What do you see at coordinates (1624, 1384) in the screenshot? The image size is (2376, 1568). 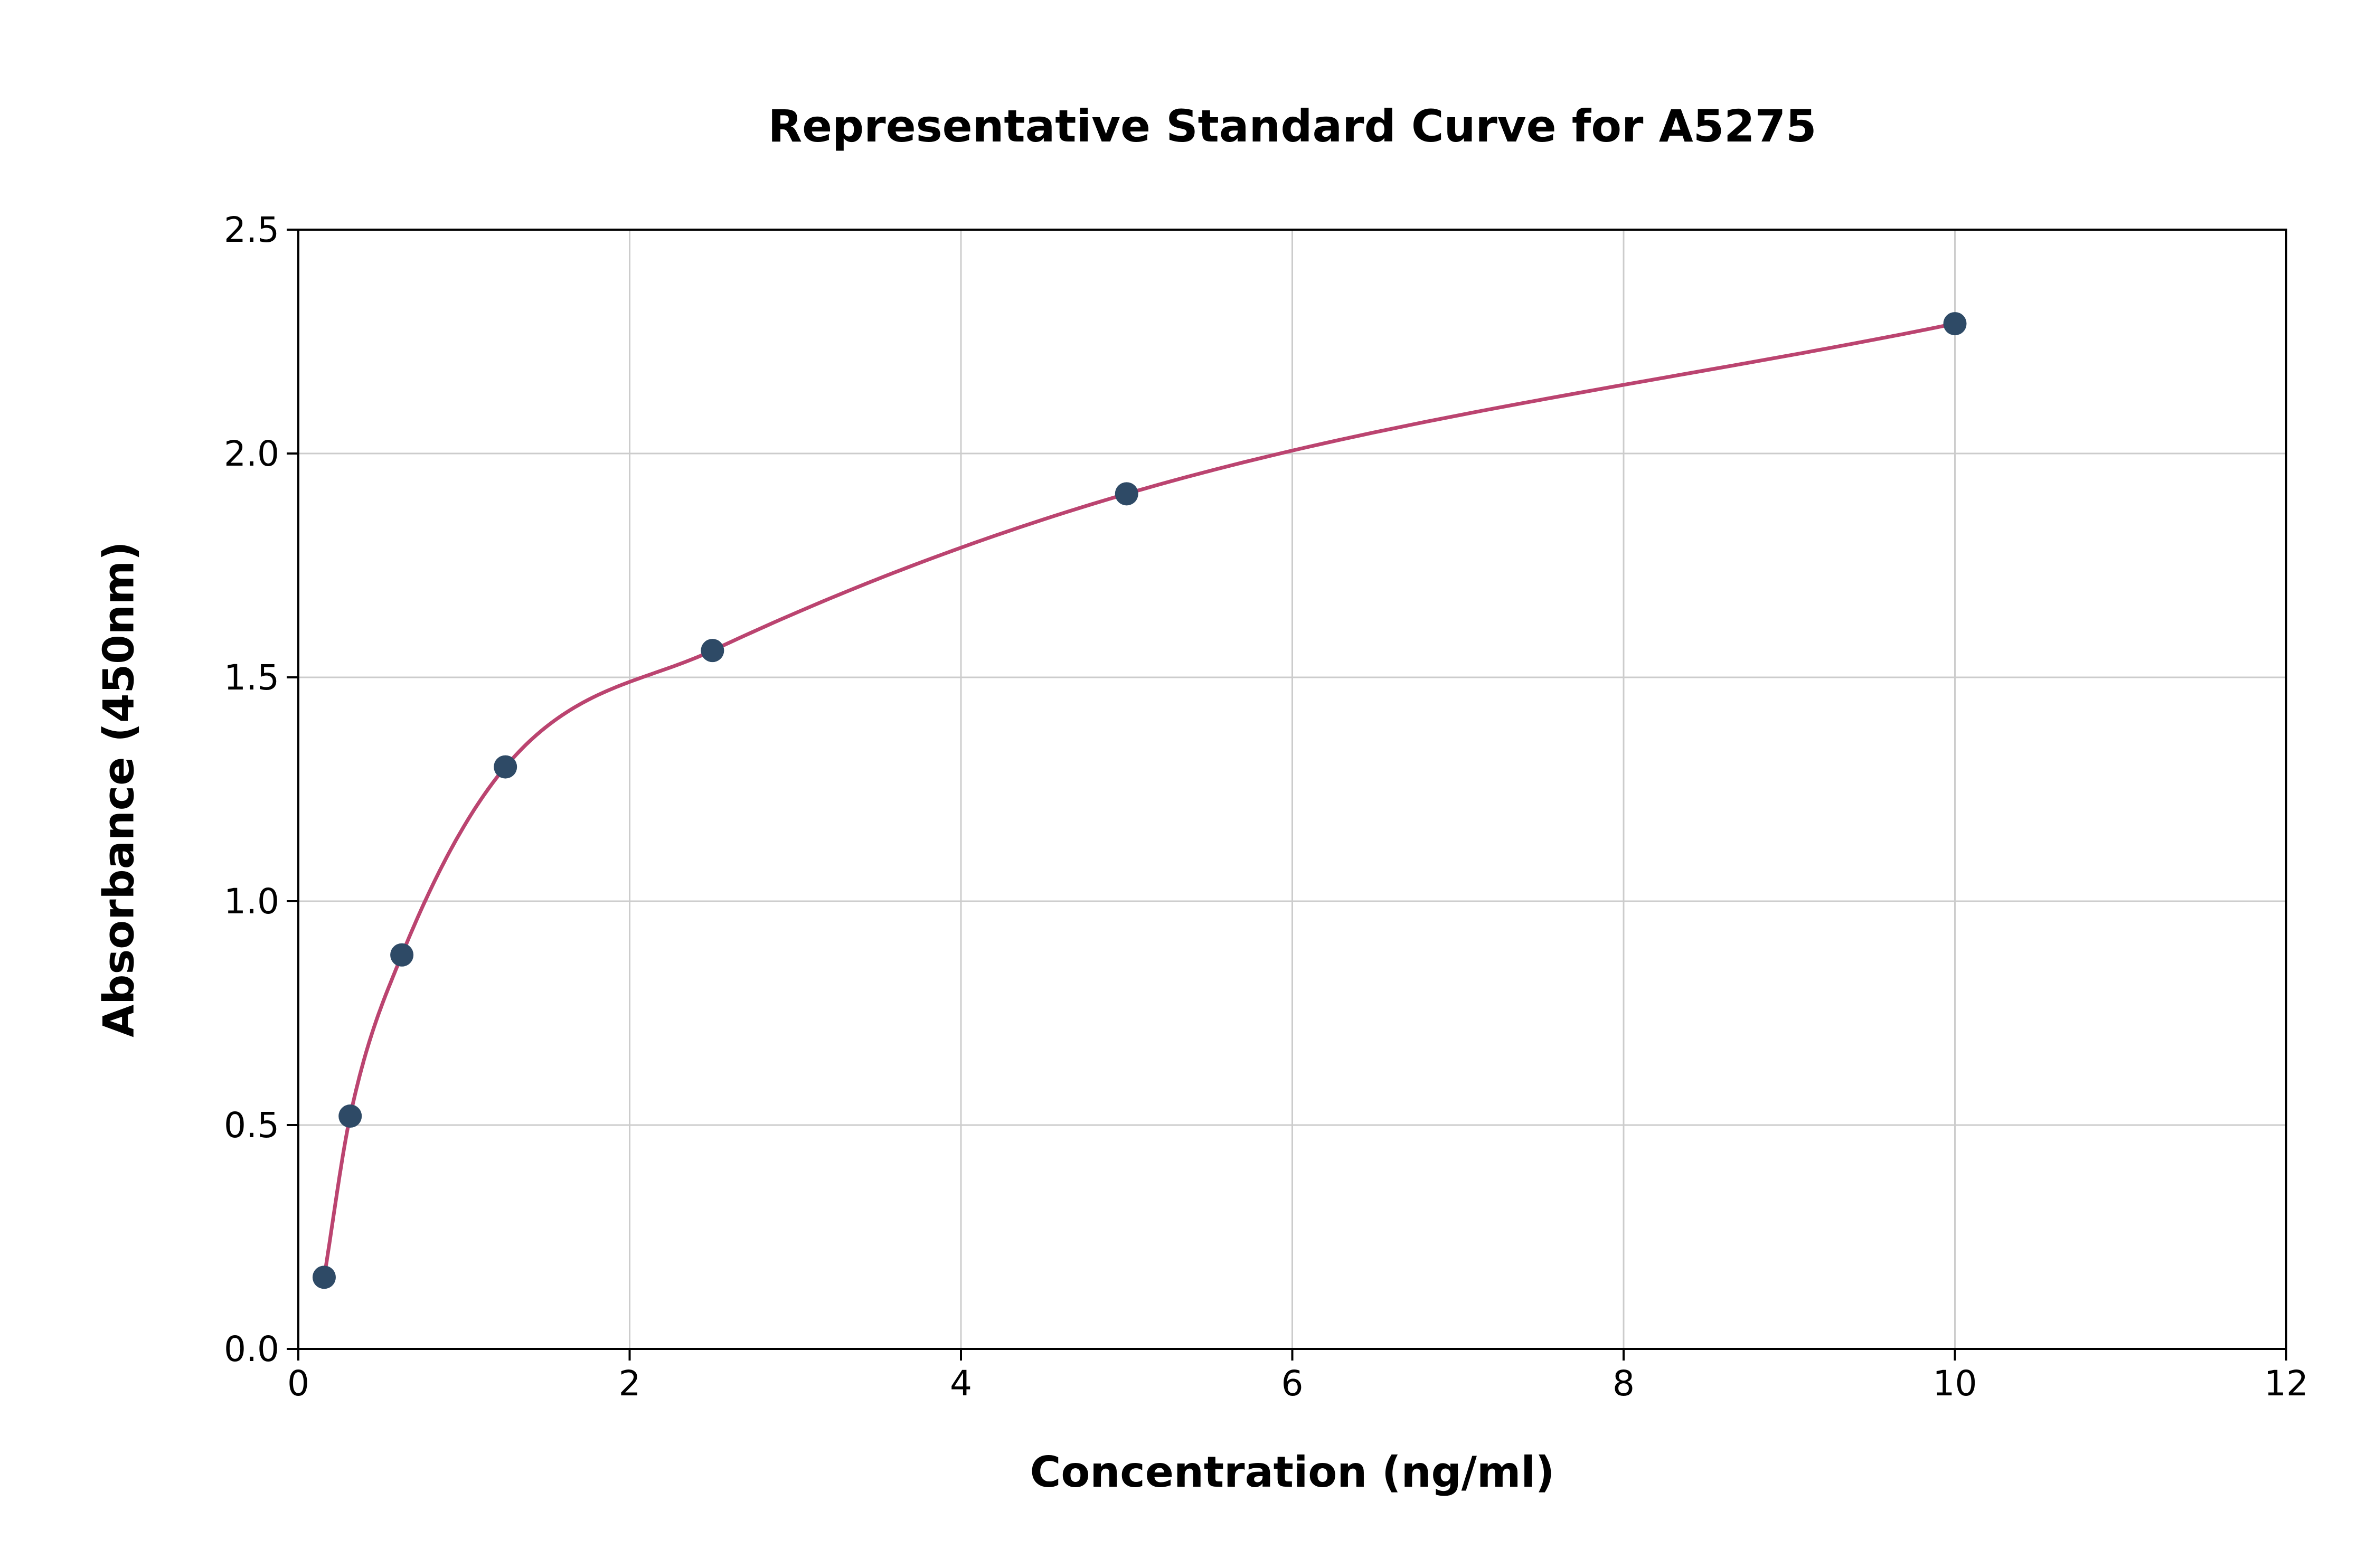 I see `x-tick-label: 8` at bounding box center [1624, 1384].